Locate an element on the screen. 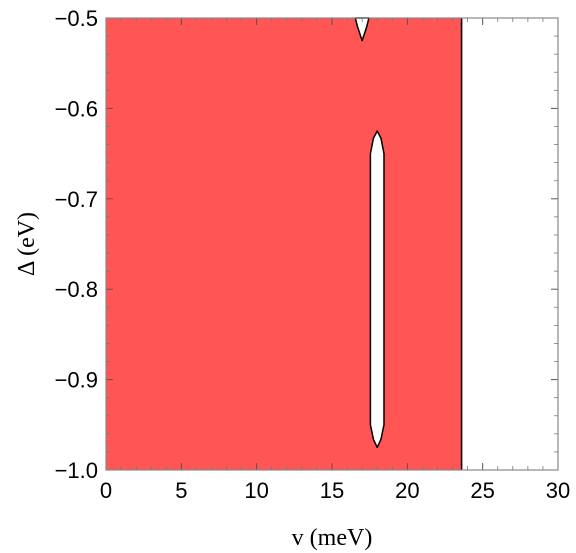 The width and height of the screenshot is (576, 553). y-tick-label: −0.5 is located at coordinates (76, 18).